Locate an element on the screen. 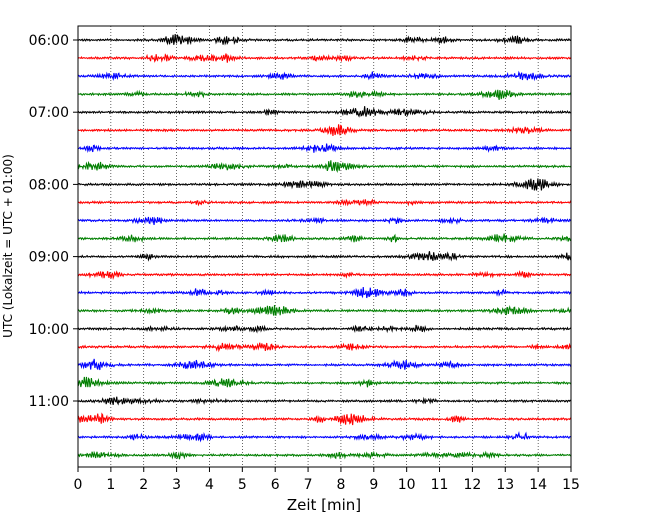 The width and height of the screenshot is (650, 520). y-tick-label: 10:00 is located at coordinates (49, 330).